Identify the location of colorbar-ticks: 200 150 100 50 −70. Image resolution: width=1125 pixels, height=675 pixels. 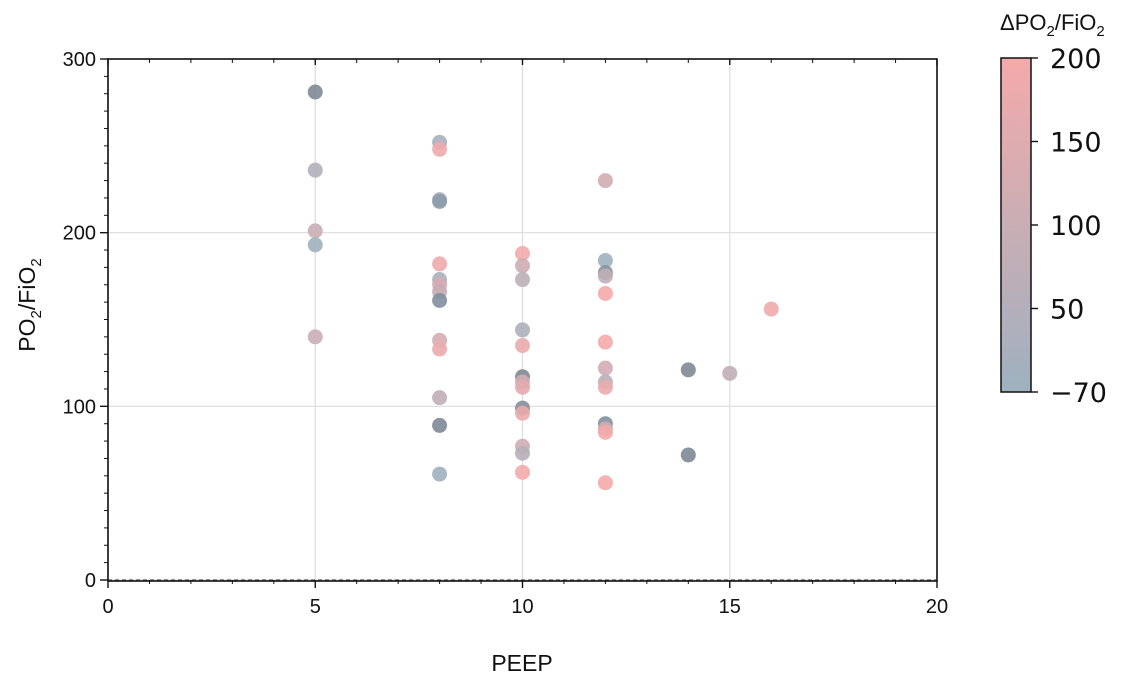
(1069, 226).